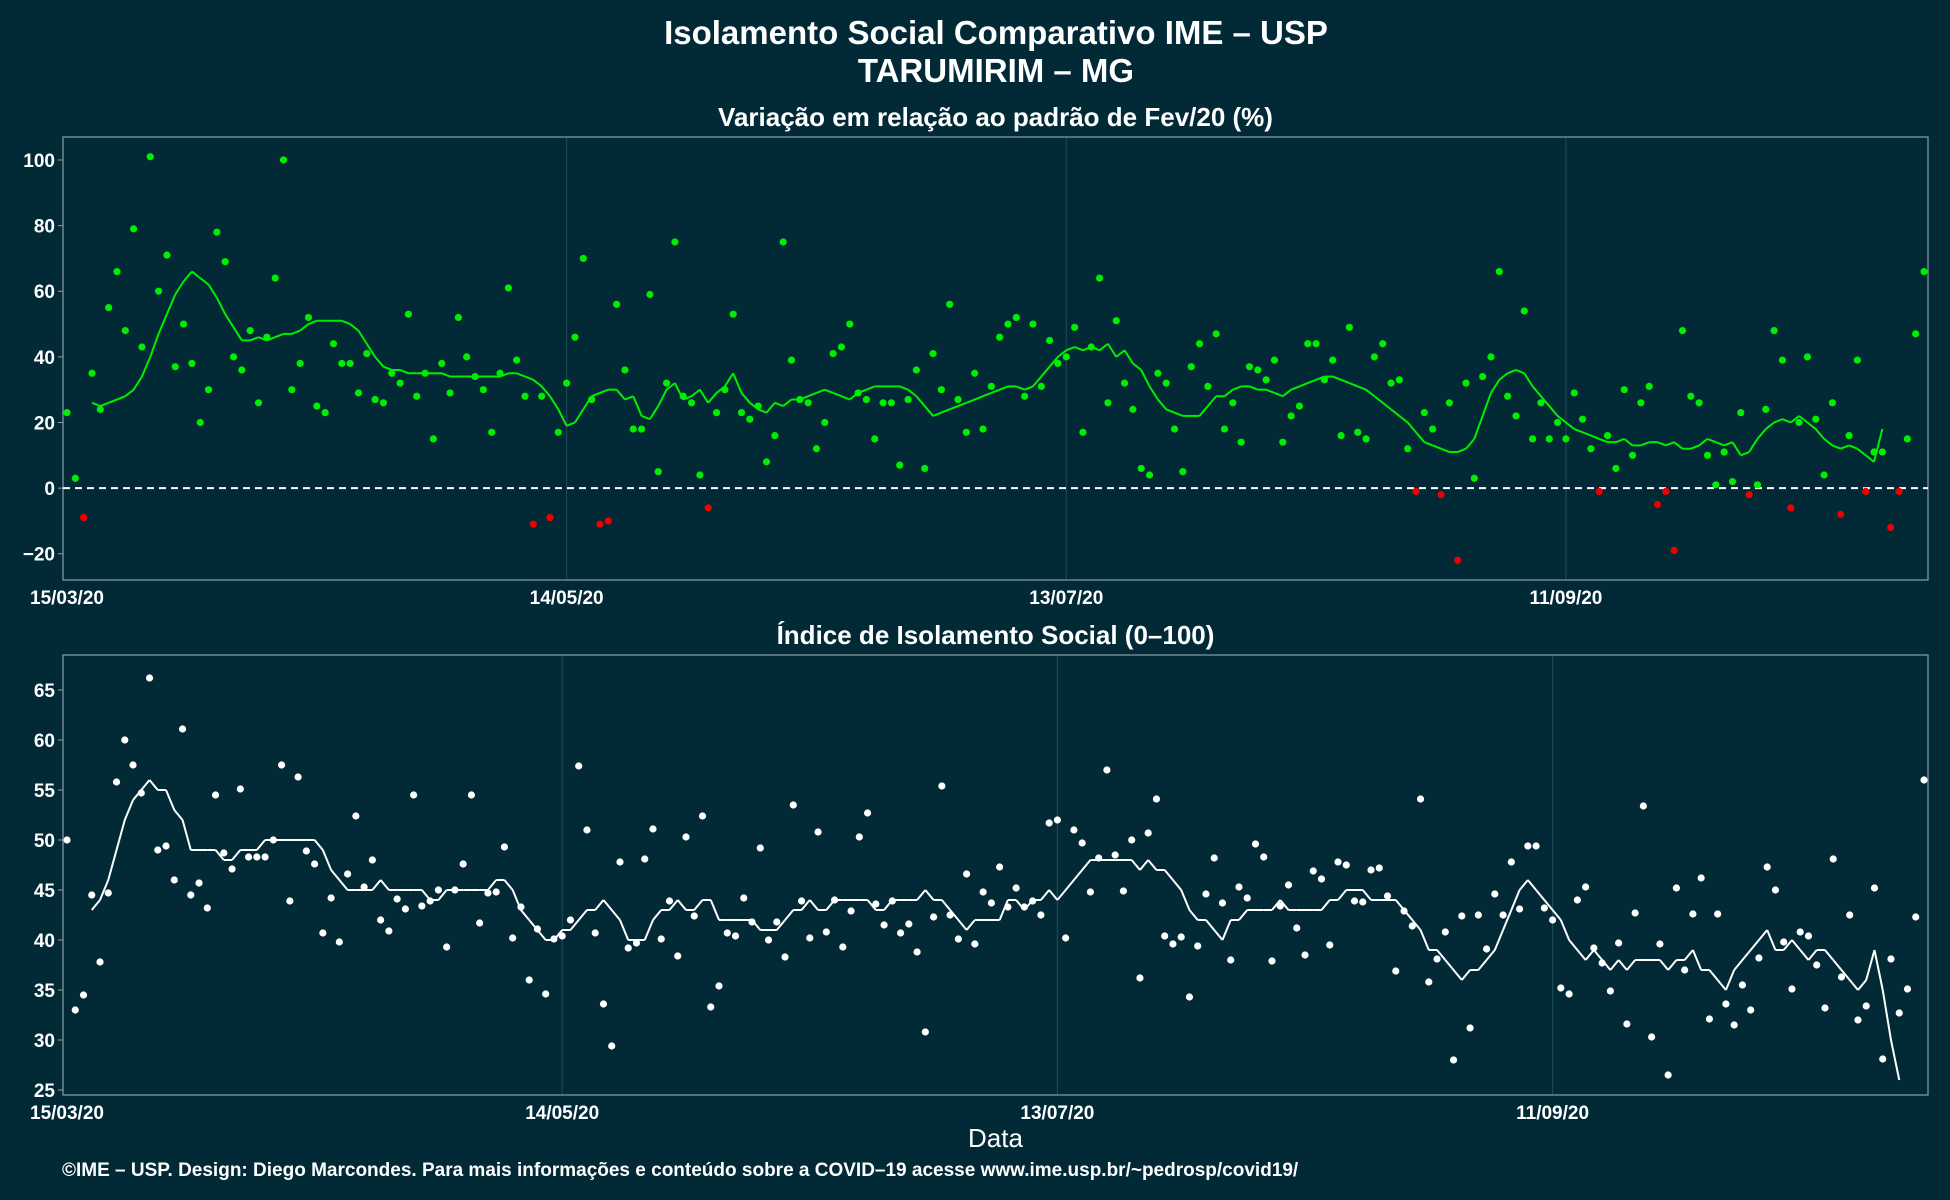 The width and height of the screenshot is (1950, 1200). Describe the element at coordinates (45, 691) in the screenshot. I see `y-tick-label: 65` at that location.